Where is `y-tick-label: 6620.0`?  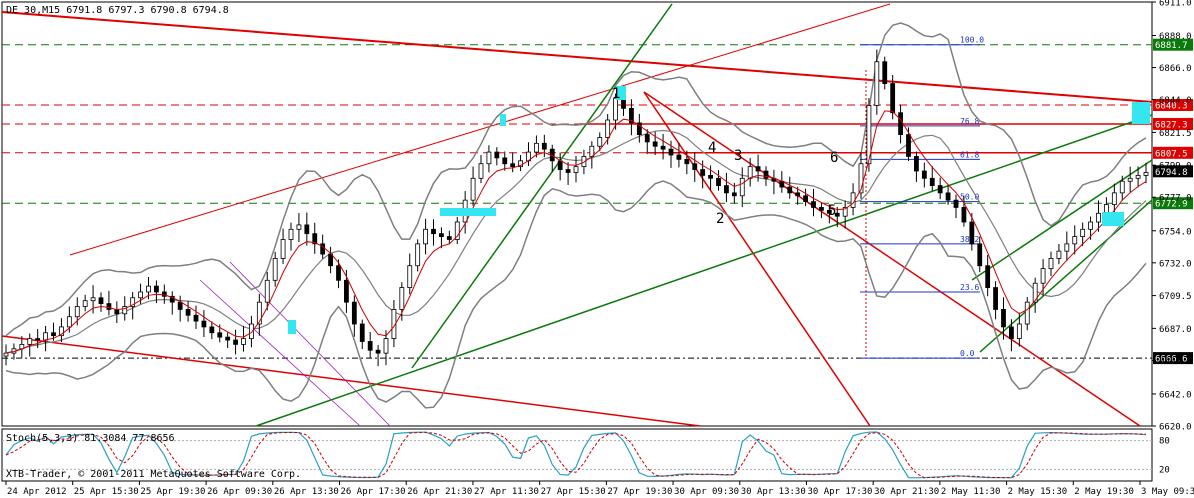
y-tick-label: 6620.0 is located at coordinates (1175, 428).